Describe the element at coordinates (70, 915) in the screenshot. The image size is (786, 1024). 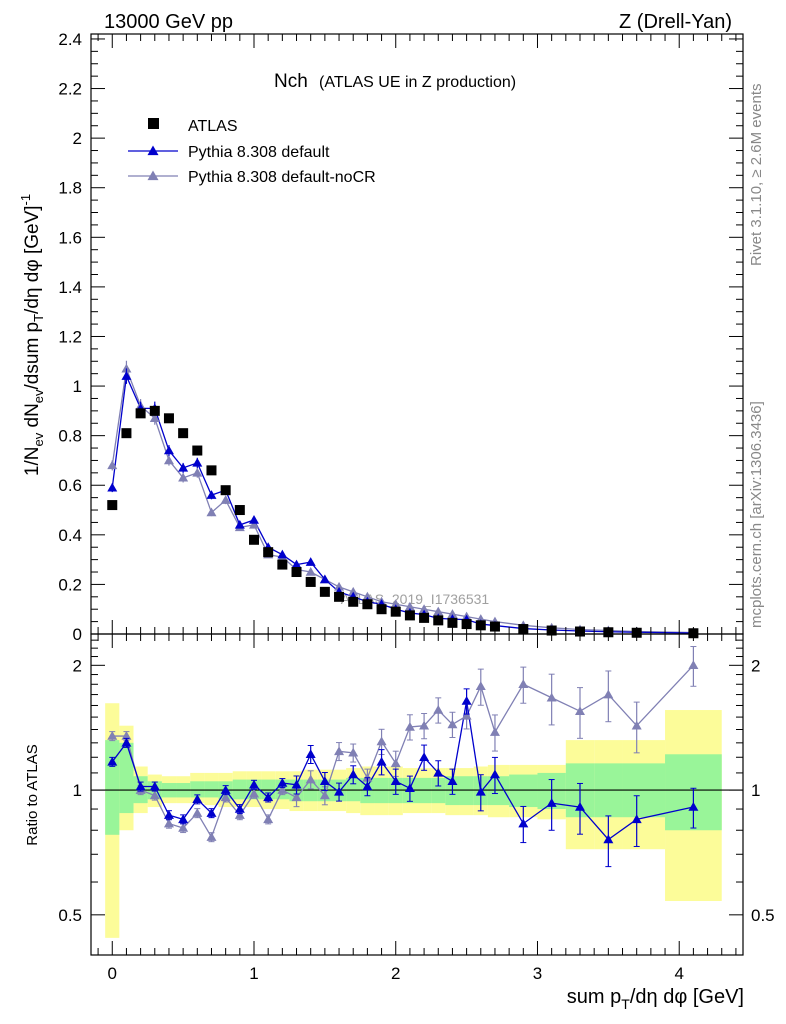
I see `ratio-y-tick-label: 0.5` at that location.